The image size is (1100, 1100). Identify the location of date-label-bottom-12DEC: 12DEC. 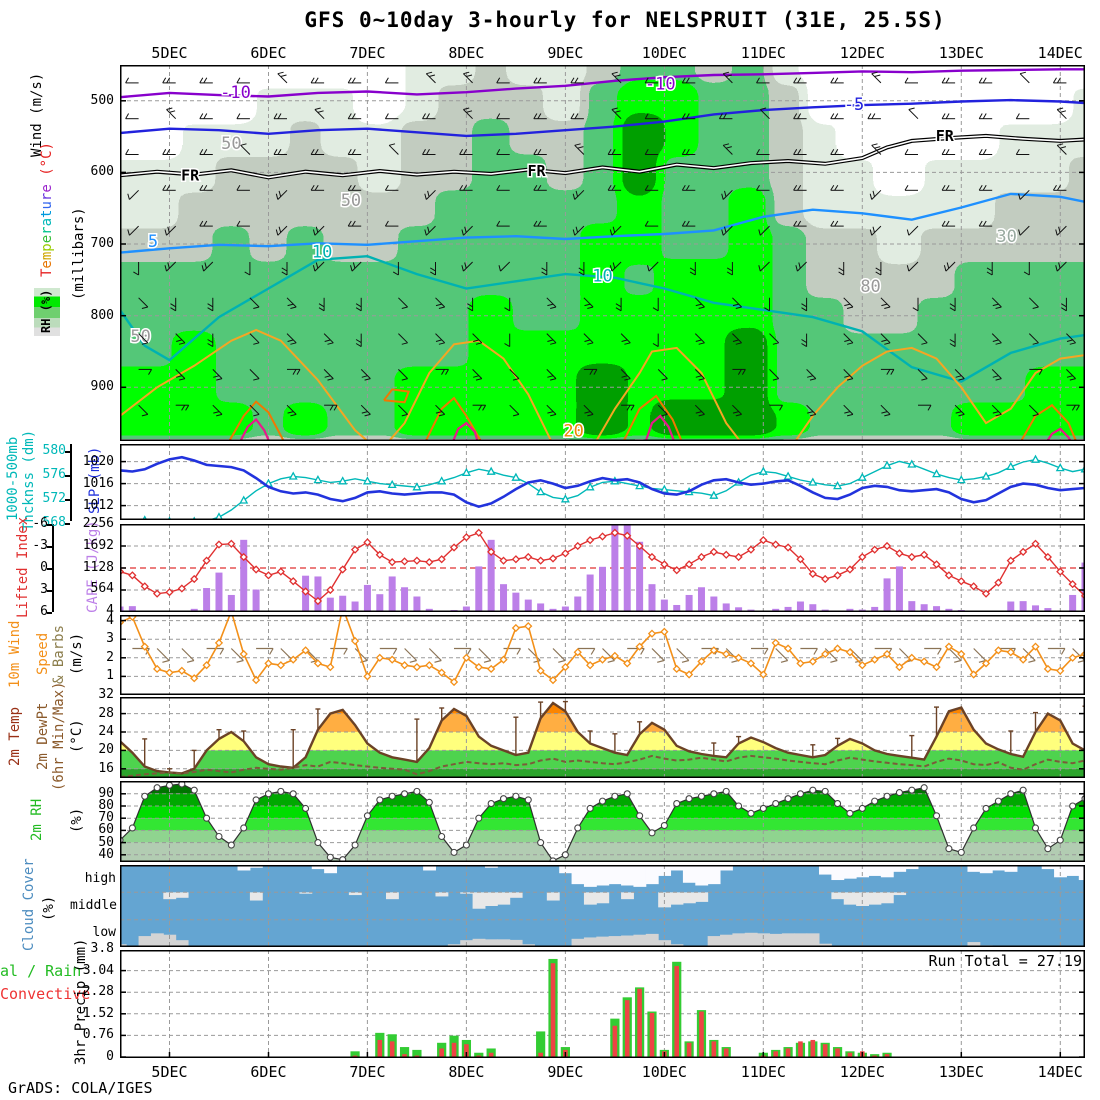
(862, 1072).